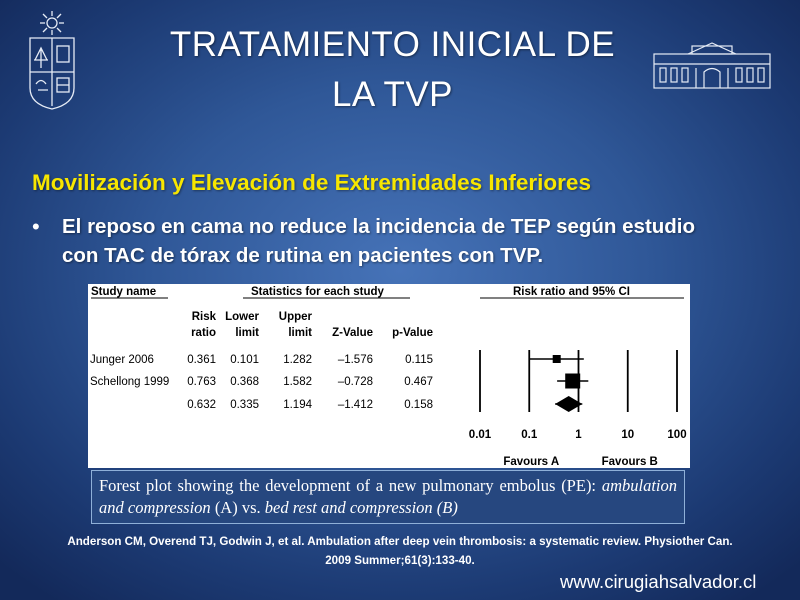 This screenshot has height=600, width=800. I want to click on axis-tick-label: 100, so click(676, 435).